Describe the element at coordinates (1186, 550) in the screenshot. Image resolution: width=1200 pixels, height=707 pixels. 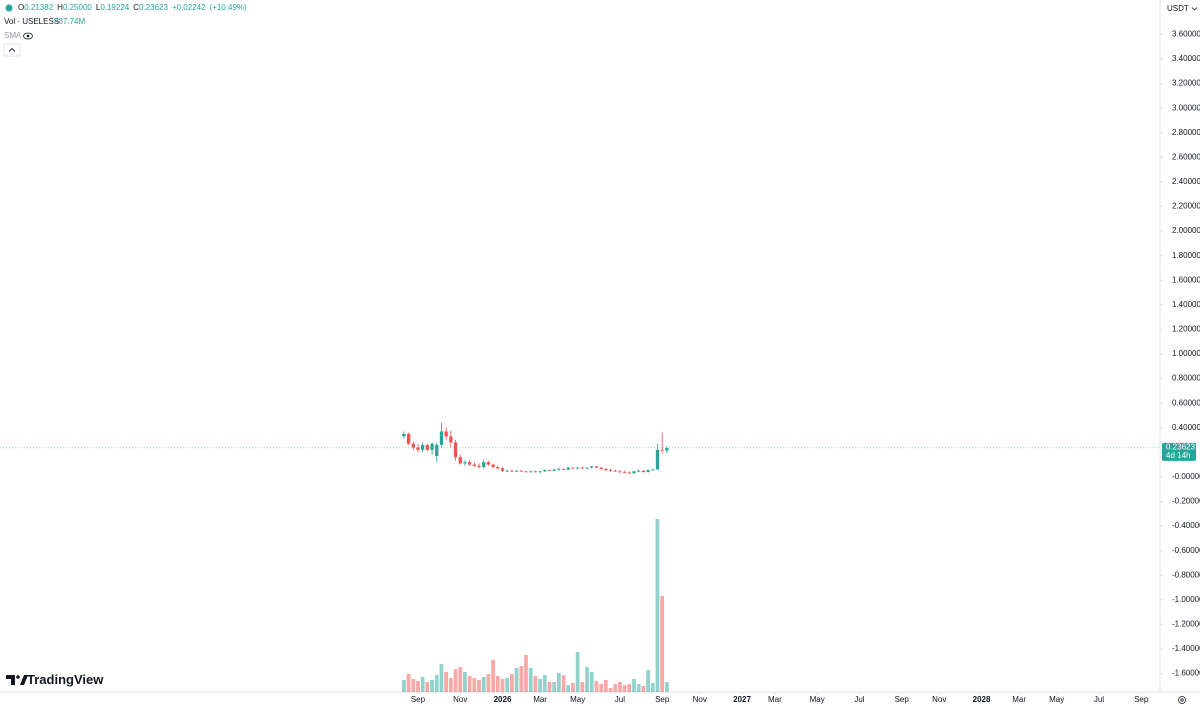
I see `y-tick-label: -0.60000` at that location.